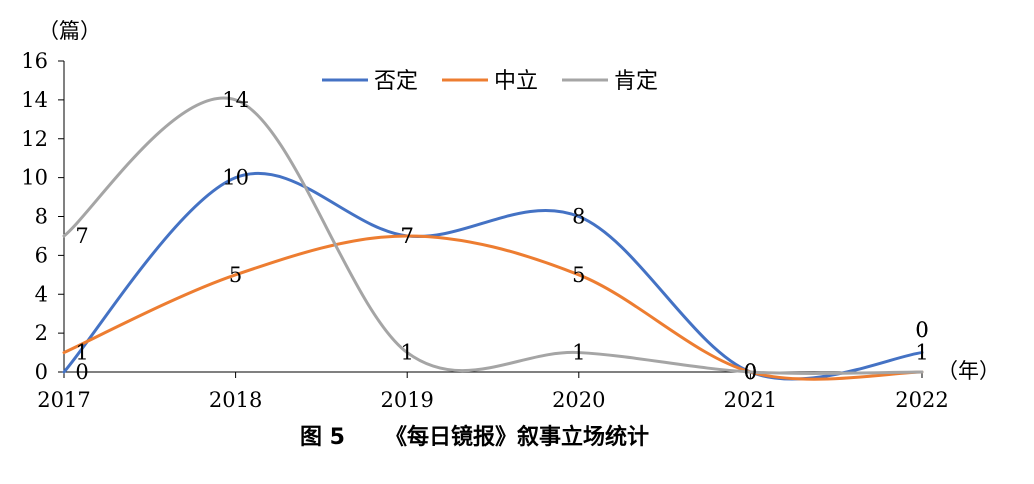  Describe the element at coordinates (636, 81) in the screenshot. I see `legend-label: 肯定` at that location.